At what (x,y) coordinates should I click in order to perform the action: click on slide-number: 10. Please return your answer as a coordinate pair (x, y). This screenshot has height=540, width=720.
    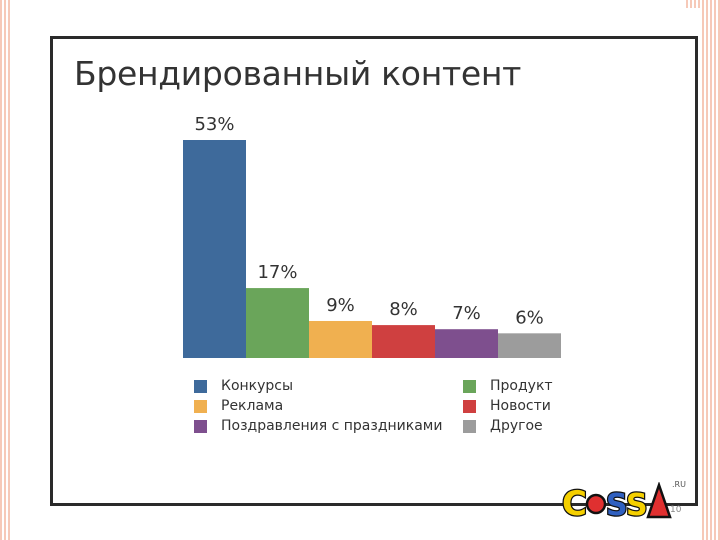
    Looking at the image, I should click on (676, 510).